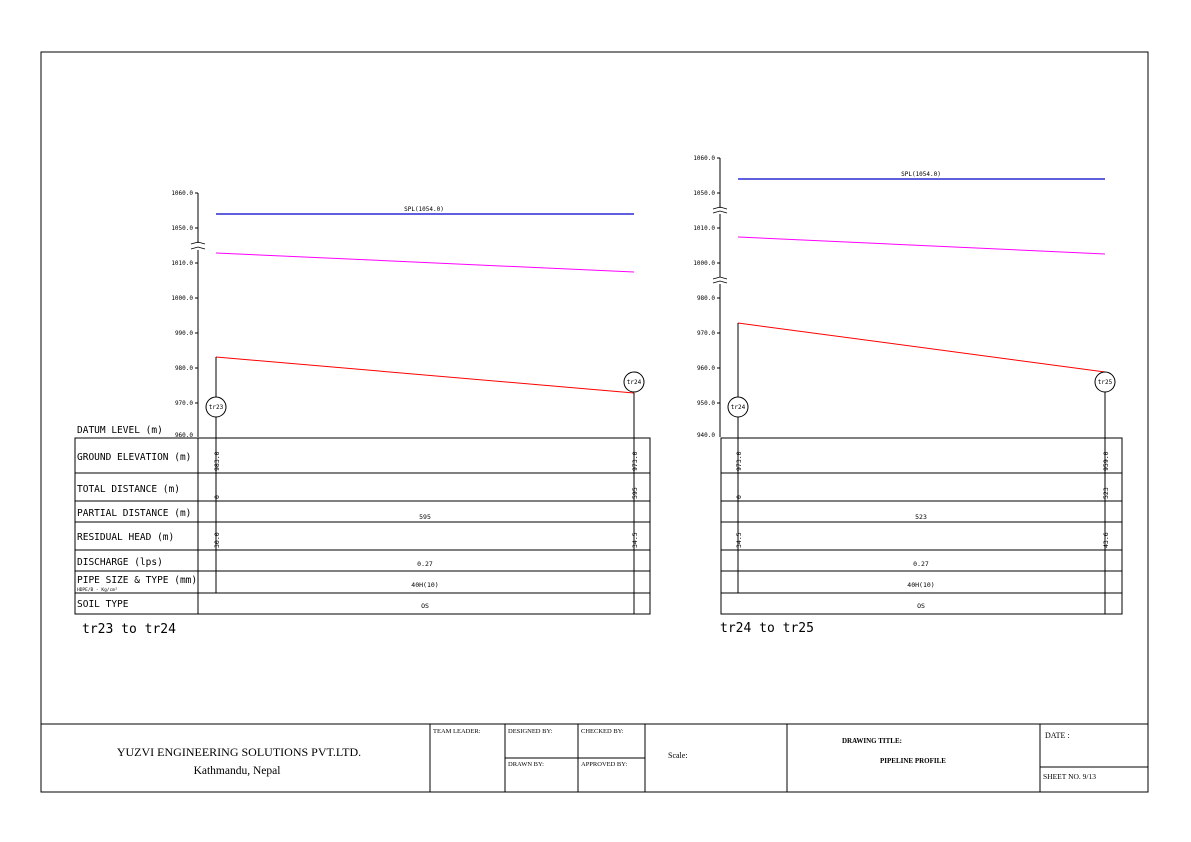  Describe the element at coordinates (921, 517) in the screenshot. I see `partial-distance-value: 523` at that location.